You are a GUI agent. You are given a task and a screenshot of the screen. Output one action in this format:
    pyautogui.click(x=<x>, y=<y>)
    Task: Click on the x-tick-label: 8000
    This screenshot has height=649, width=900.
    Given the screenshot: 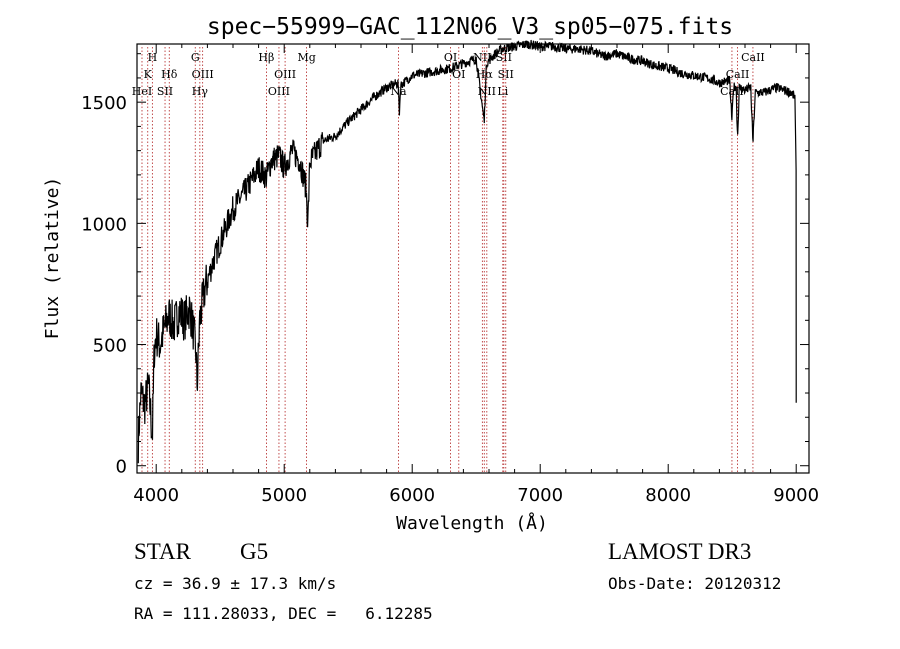 What is the action you would take?
    pyautogui.click(x=668, y=495)
    